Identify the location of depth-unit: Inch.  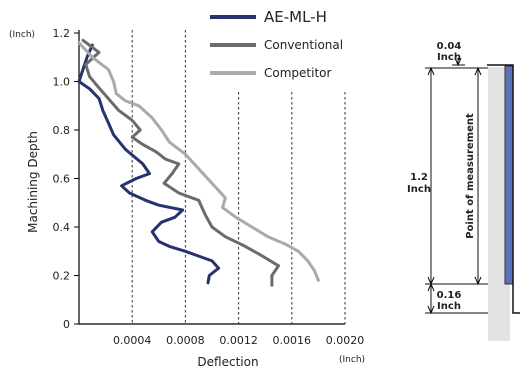
(419, 189).